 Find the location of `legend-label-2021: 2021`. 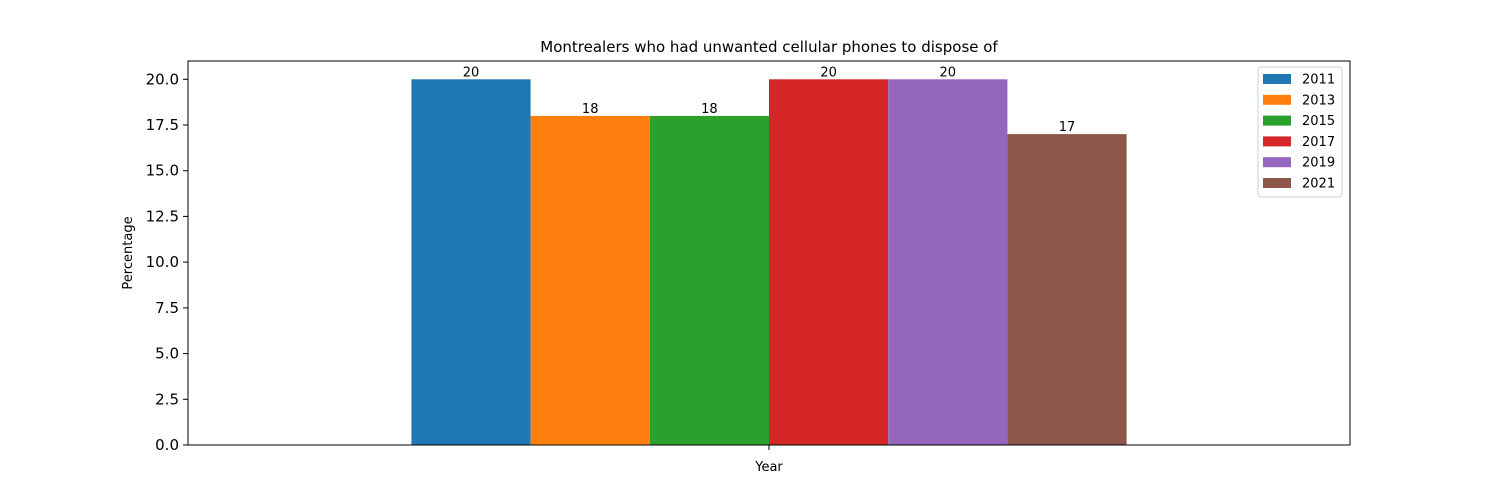

legend-label-2021: 2021 is located at coordinates (1318, 184).